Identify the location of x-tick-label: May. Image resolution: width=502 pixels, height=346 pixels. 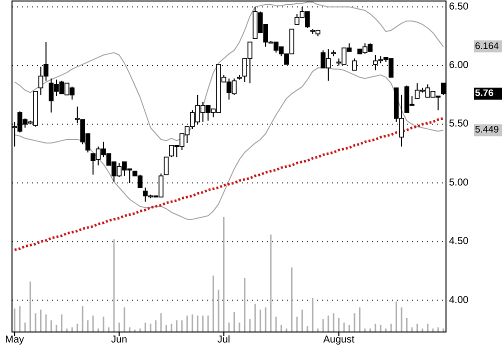
(14, 340).